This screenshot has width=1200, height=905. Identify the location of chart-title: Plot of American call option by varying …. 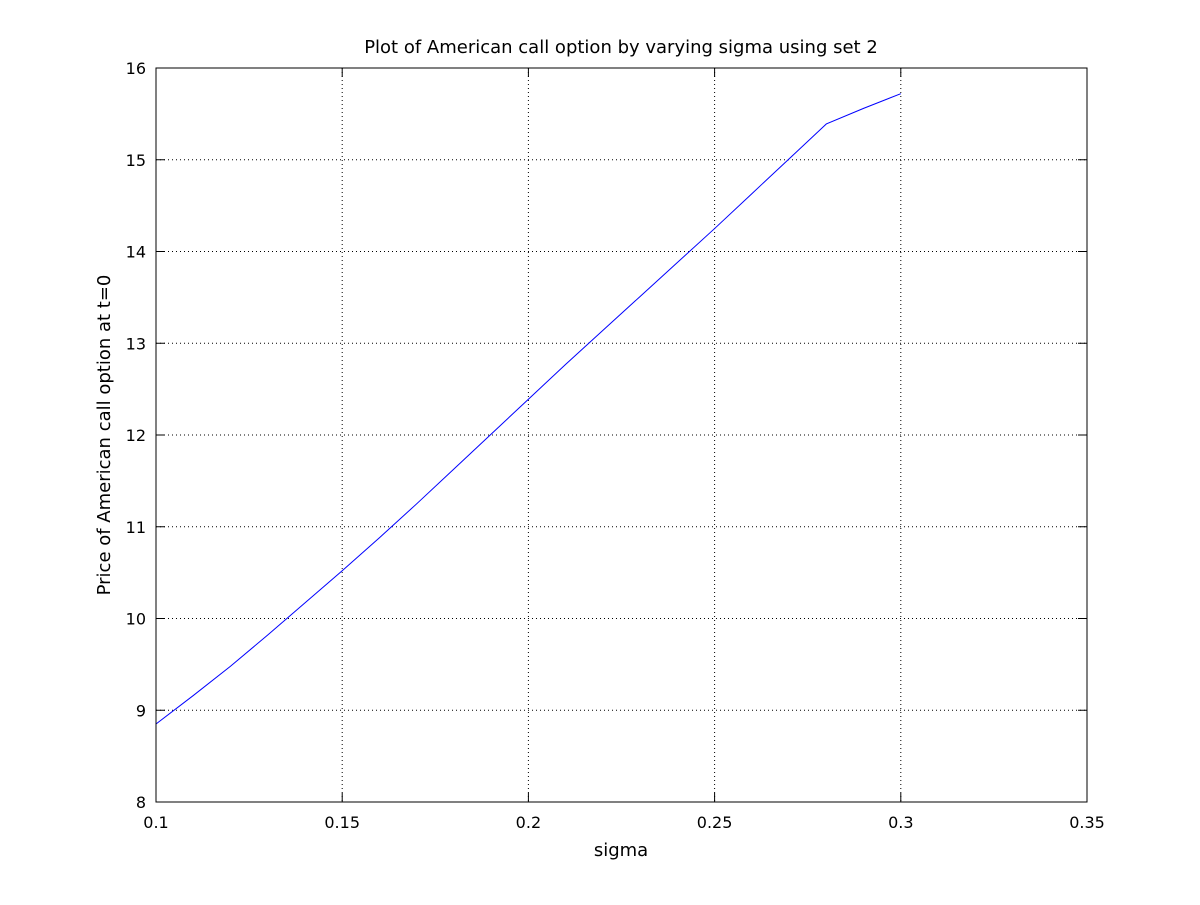
(621, 47).